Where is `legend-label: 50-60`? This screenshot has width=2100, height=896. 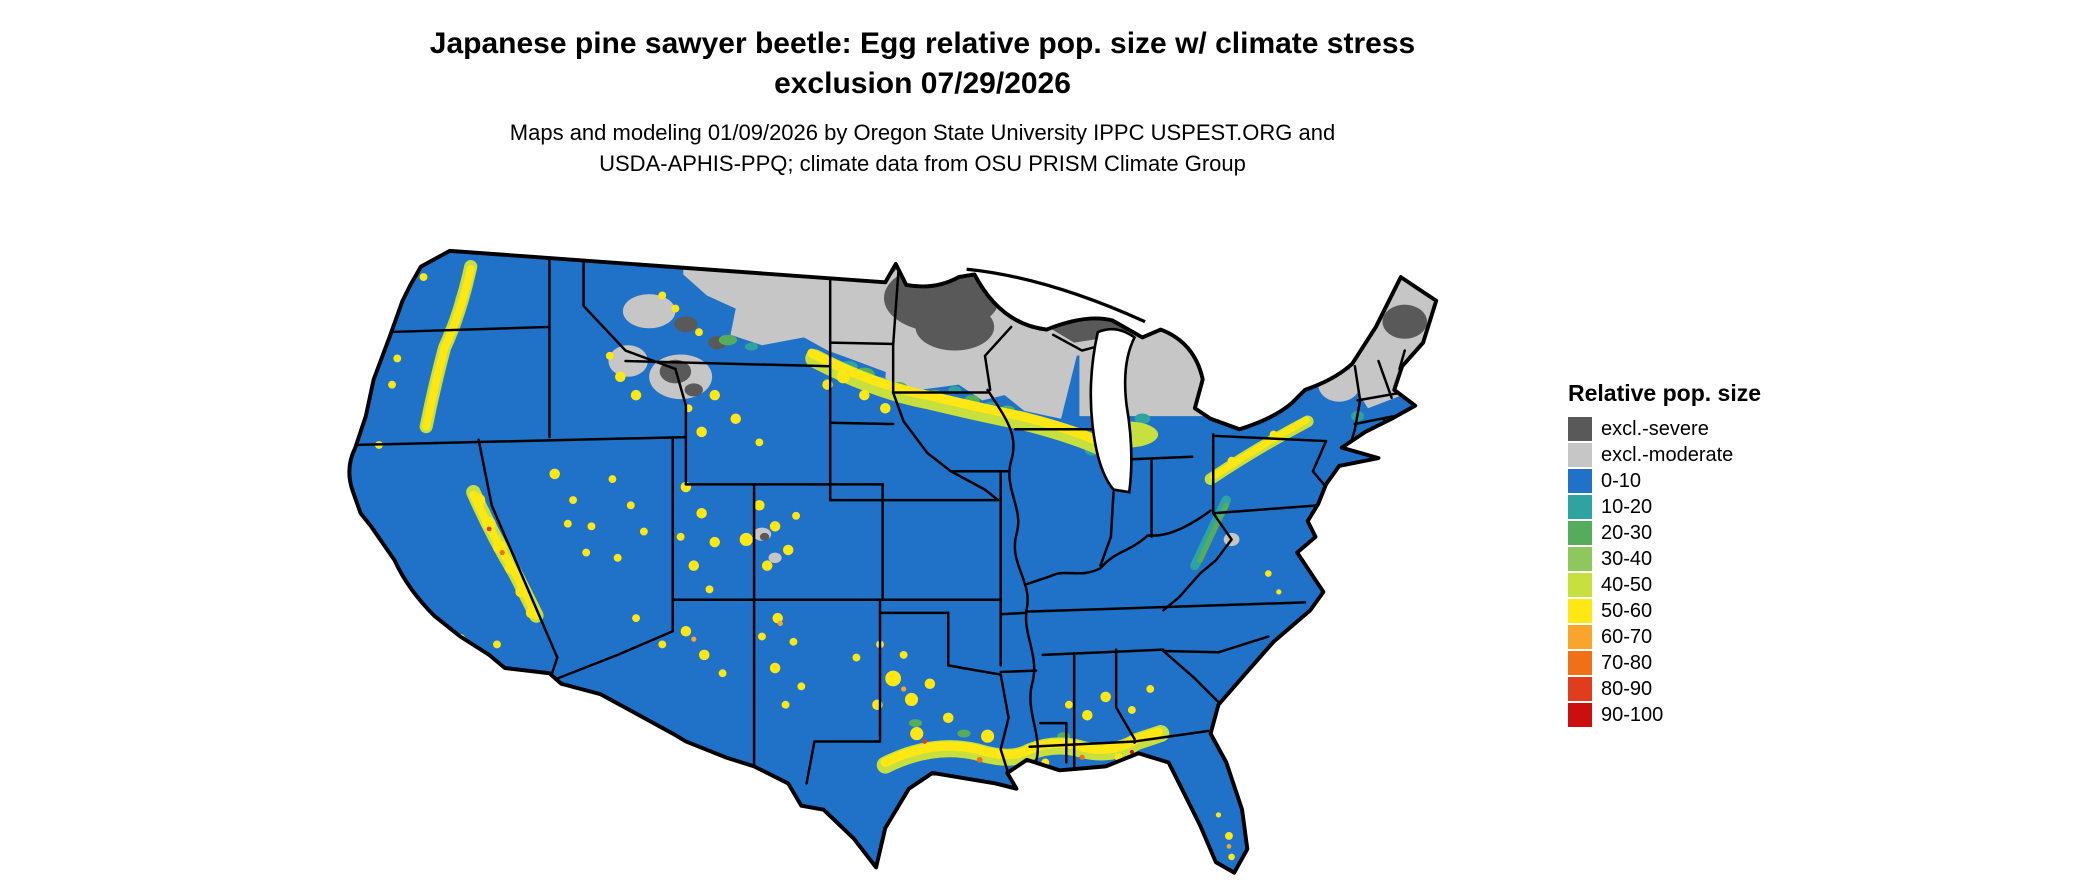
legend-label: 50-60 is located at coordinates (1627, 611).